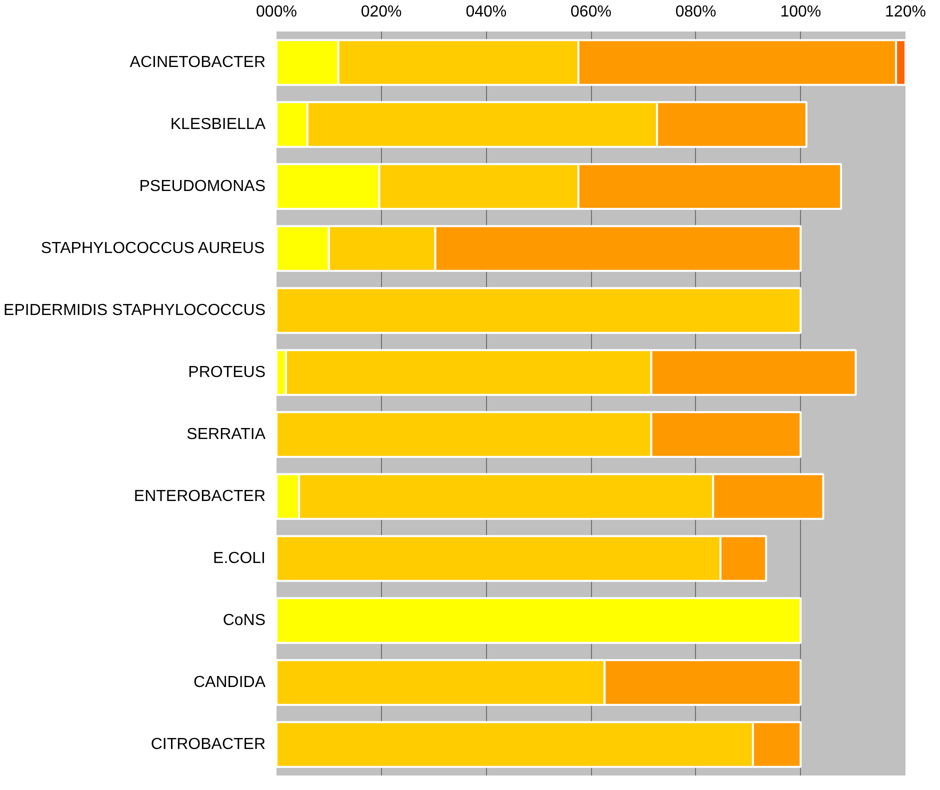 Image resolution: width=940 pixels, height=790 pixels. I want to click on y-tick-label: SERRATIA, so click(226, 434).